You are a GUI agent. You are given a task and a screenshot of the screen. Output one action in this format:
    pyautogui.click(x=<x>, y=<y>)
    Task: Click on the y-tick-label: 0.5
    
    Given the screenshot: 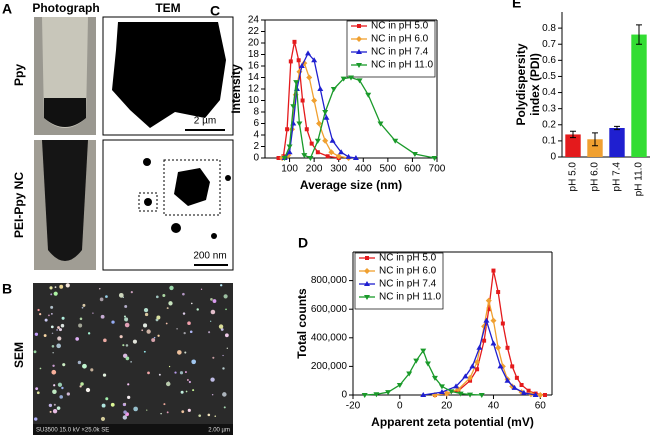 What is the action you would take?
    pyautogui.click(x=549, y=76)
    